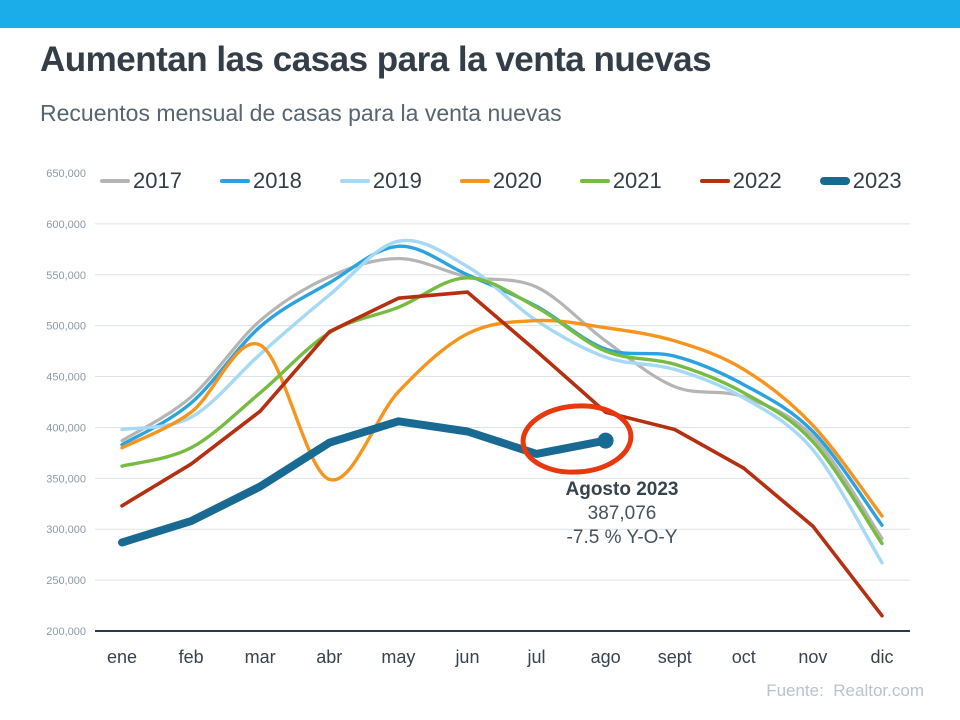  Describe the element at coordinates (877, 180) in the screenshot. I see `legend-label-2023: 2023` at that location.